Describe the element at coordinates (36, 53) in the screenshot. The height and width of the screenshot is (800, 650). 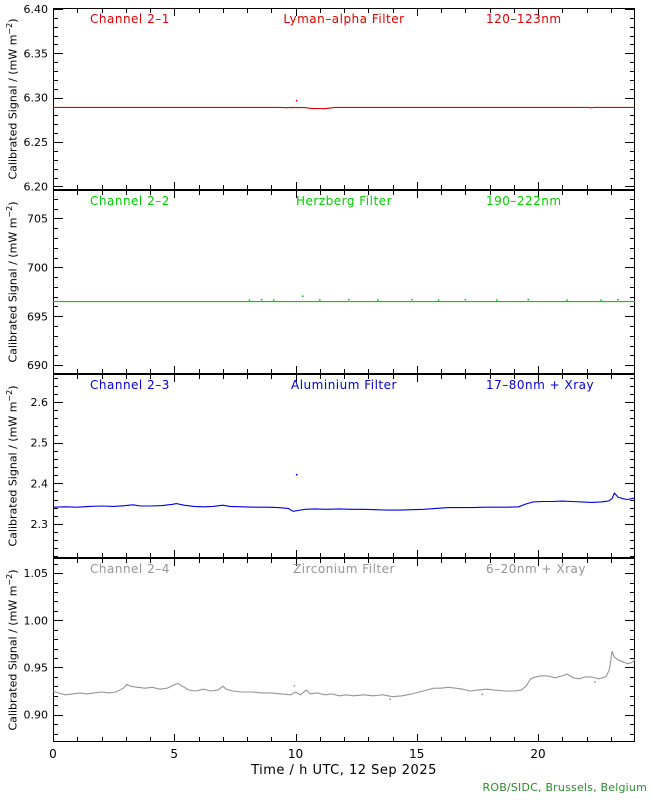
I see `svg-text: 6.35` at that location.